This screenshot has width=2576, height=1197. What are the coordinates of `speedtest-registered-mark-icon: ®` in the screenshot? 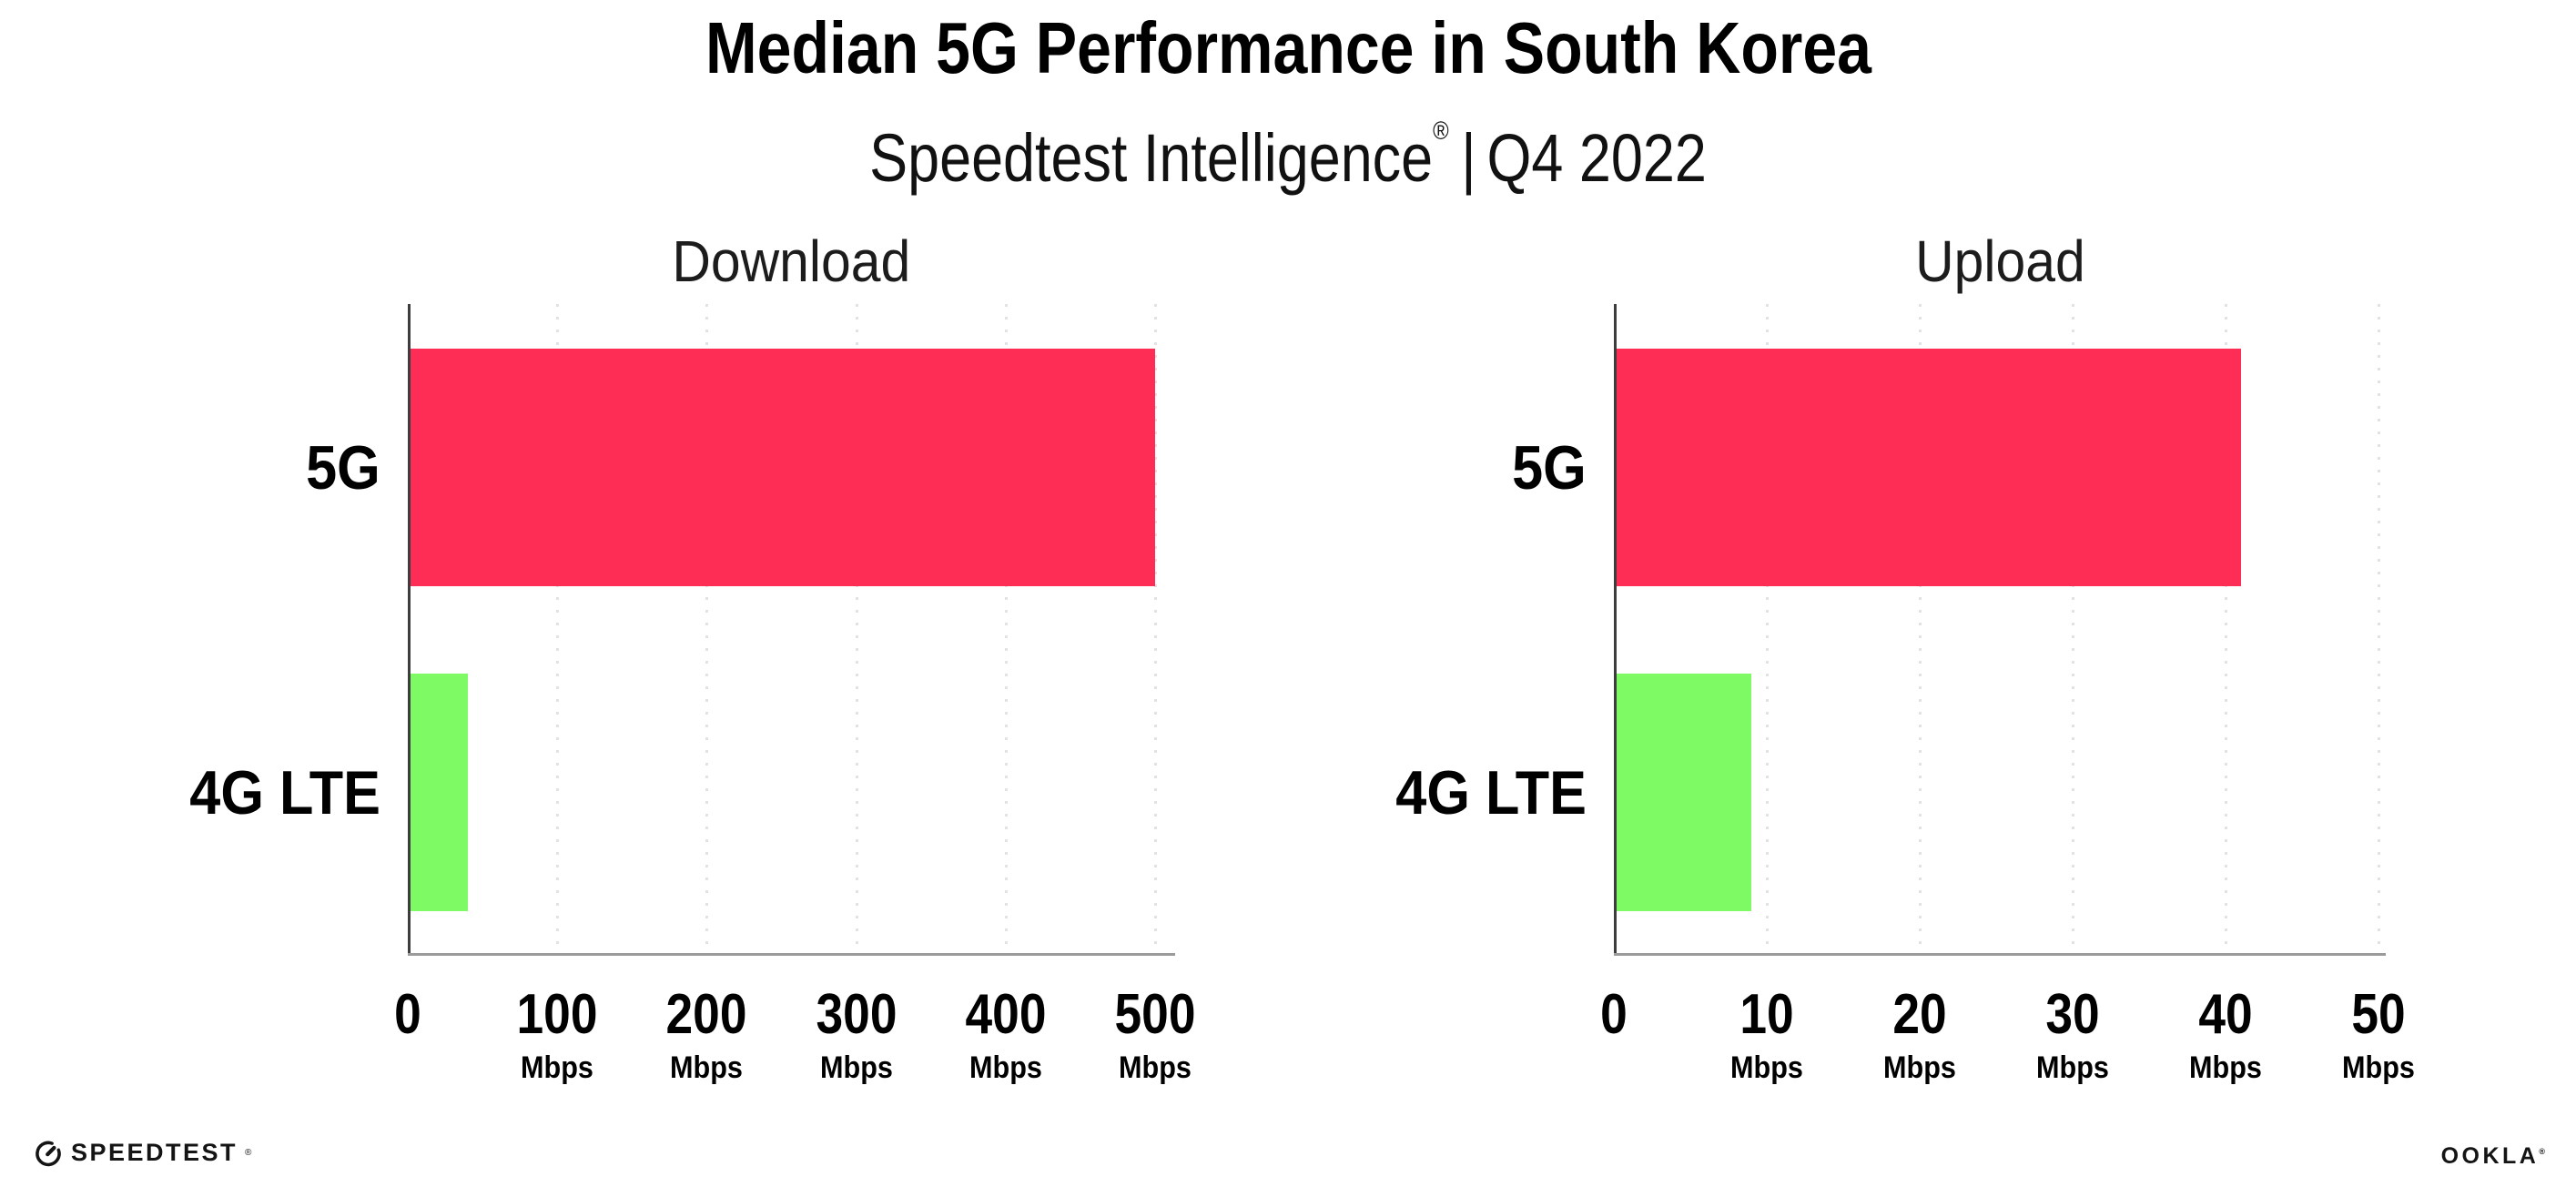 It's located at (248, 1153).